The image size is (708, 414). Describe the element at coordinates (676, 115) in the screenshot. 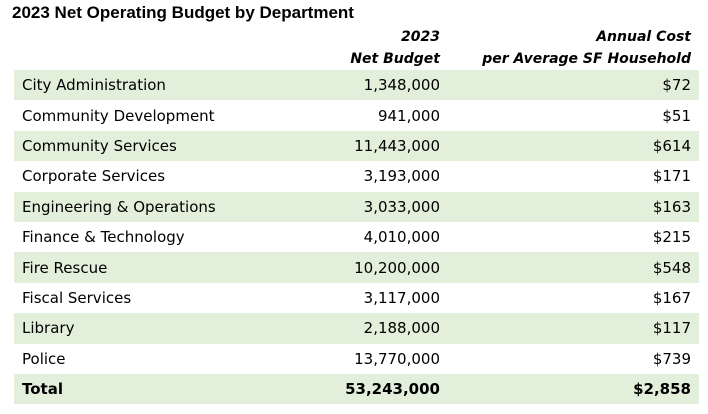

I see `annual-cost-cell: $51` at that location.